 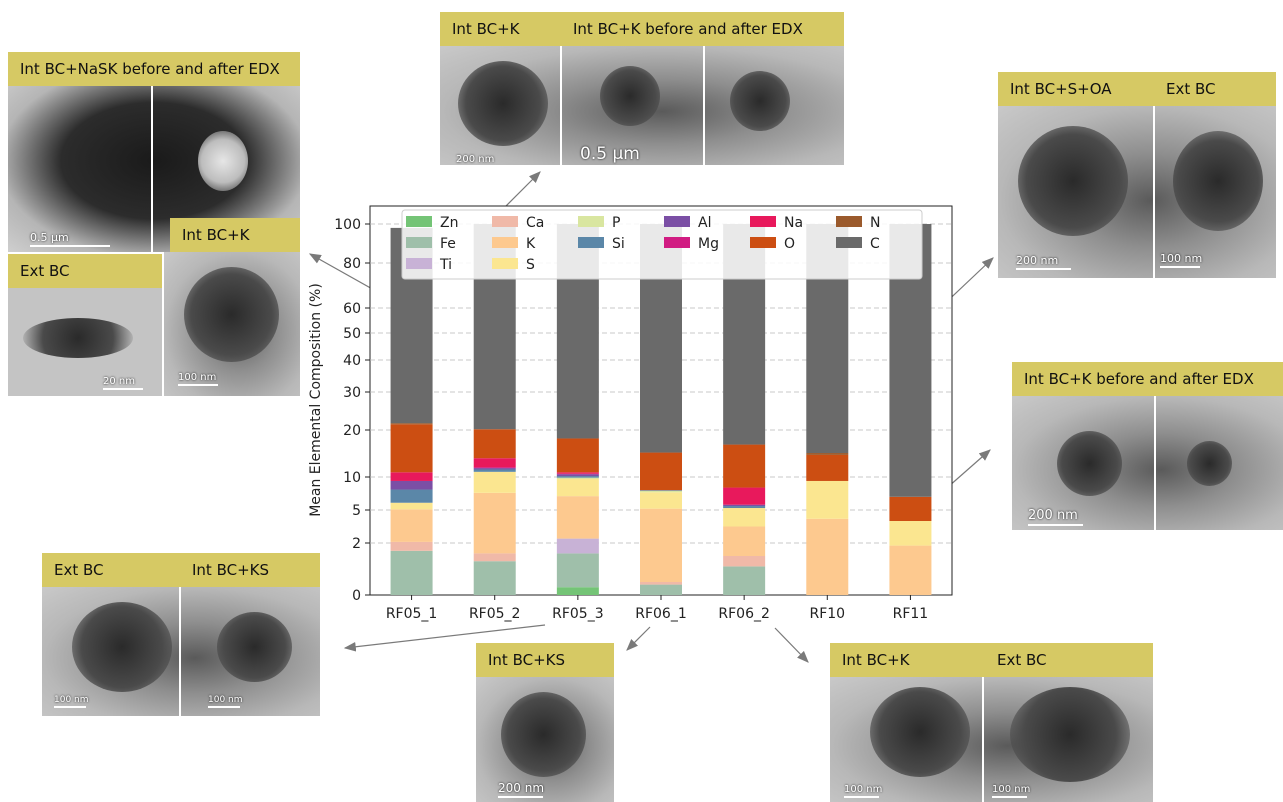 I want to click on legend-label: K, so click(x=531, y=244).